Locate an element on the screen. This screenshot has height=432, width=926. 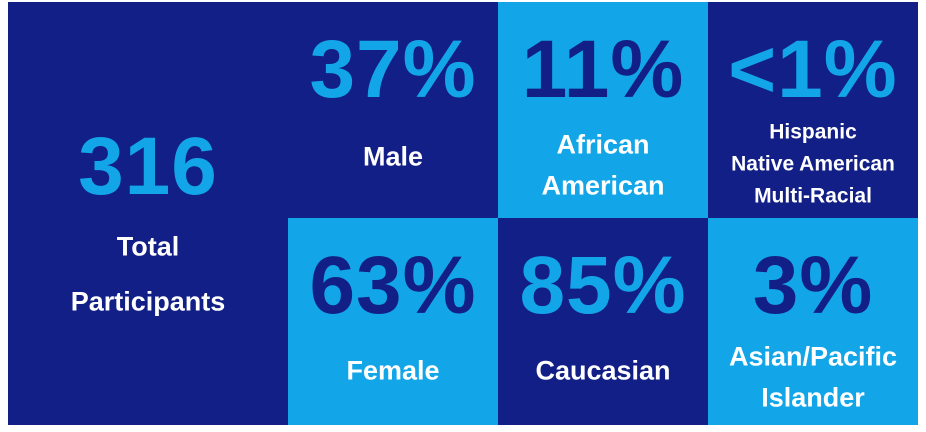
stat-label: Hispanic is located at coordinates (813, 132).